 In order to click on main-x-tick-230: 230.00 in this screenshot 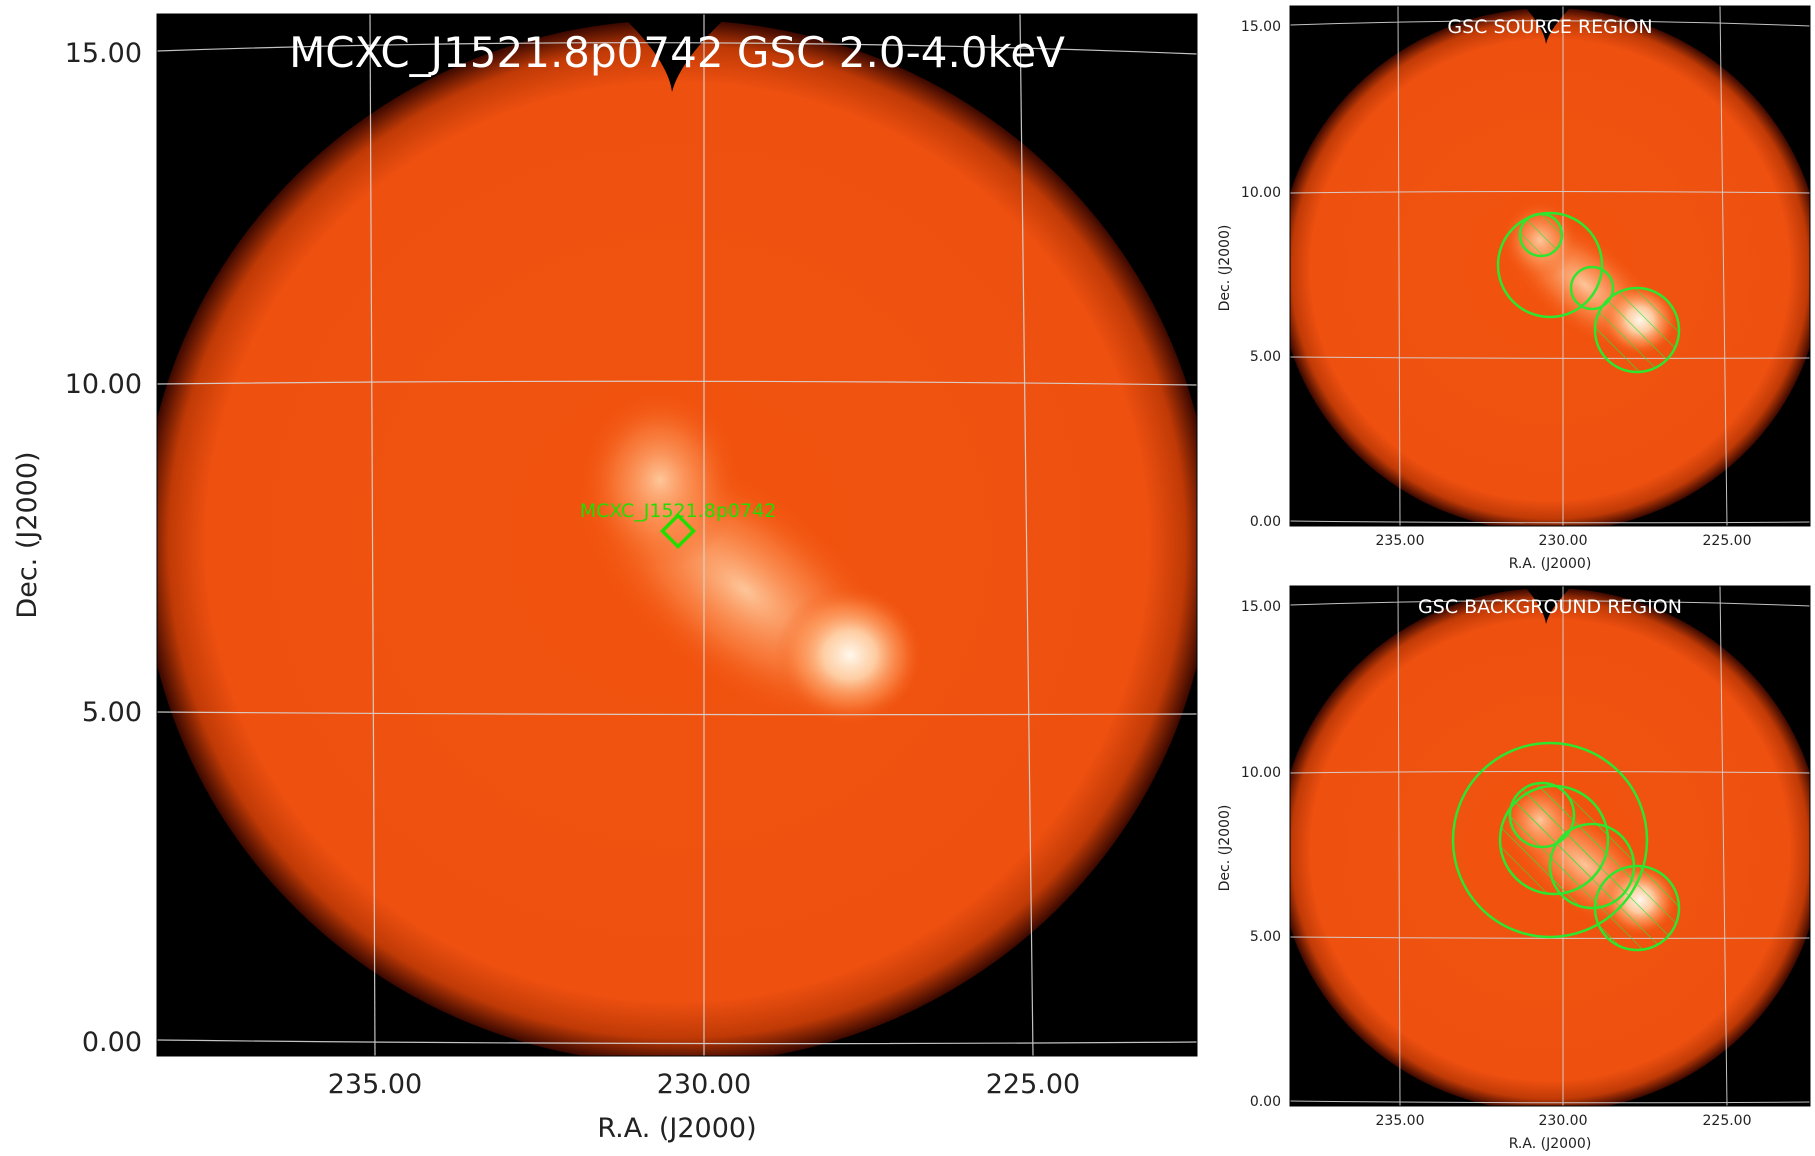, I will do `click(704, 1084)`.